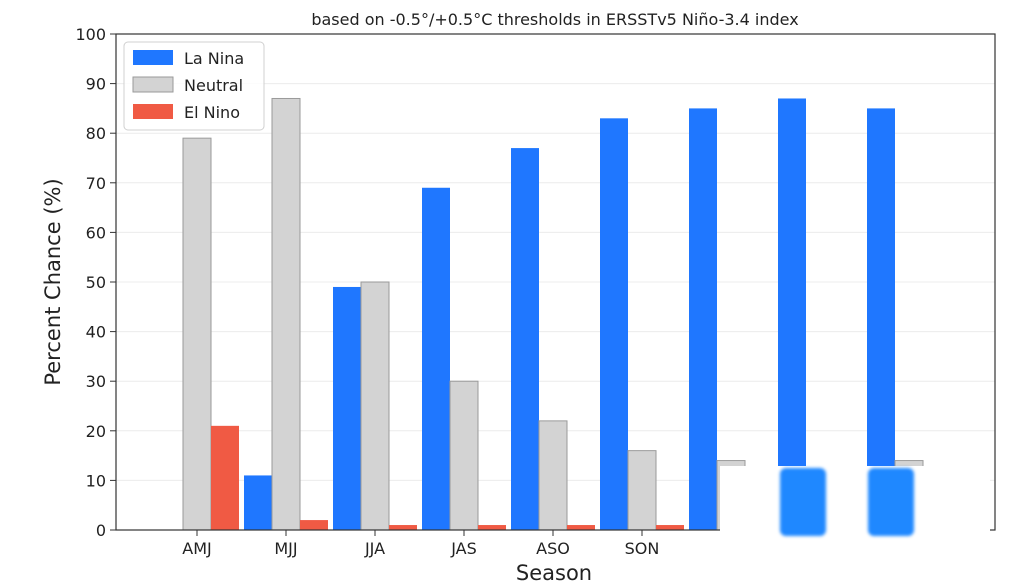  What do you see at coordinates (286, 314) in the screenshot?
I see `bar-neutral-mjj` at bounding box center [286, 314].